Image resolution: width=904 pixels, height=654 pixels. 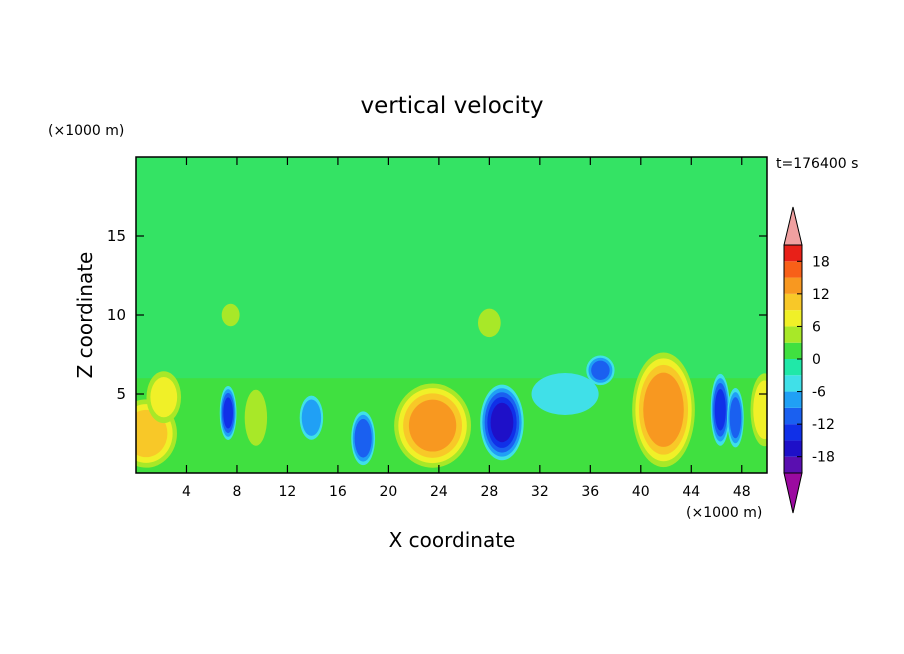 I want to click on x-tick-label: 36, so click(x=590, y=492).